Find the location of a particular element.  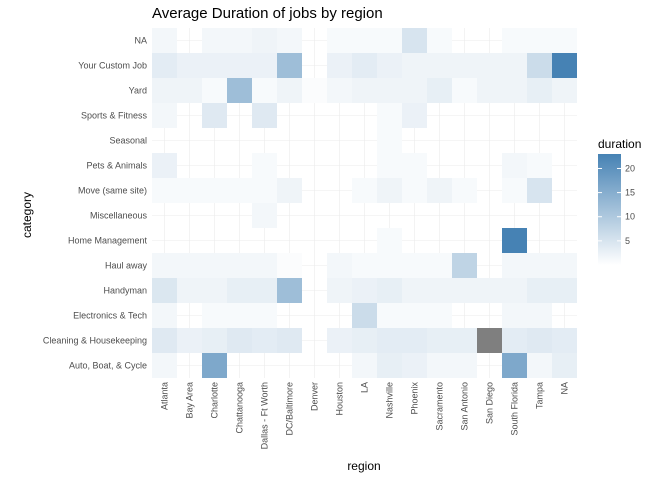

y-tick-label: Electronics & Tech is located at coordinates (110, 316).